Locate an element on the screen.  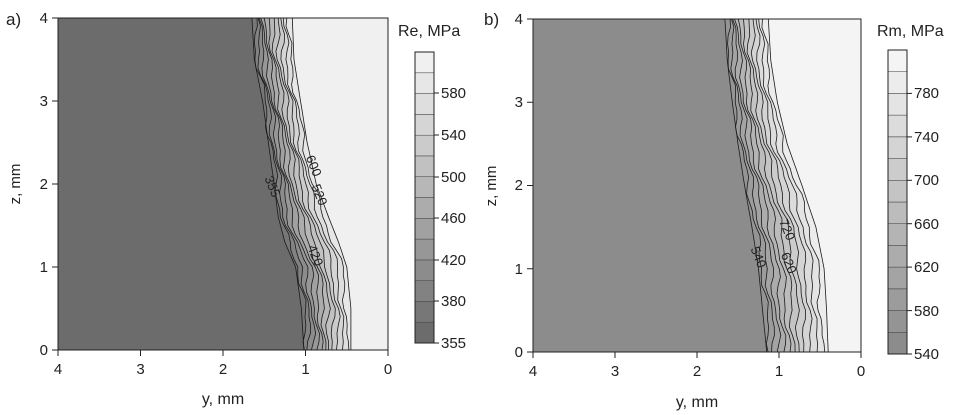
colorbar-frame is located at coordinates (424, 197).